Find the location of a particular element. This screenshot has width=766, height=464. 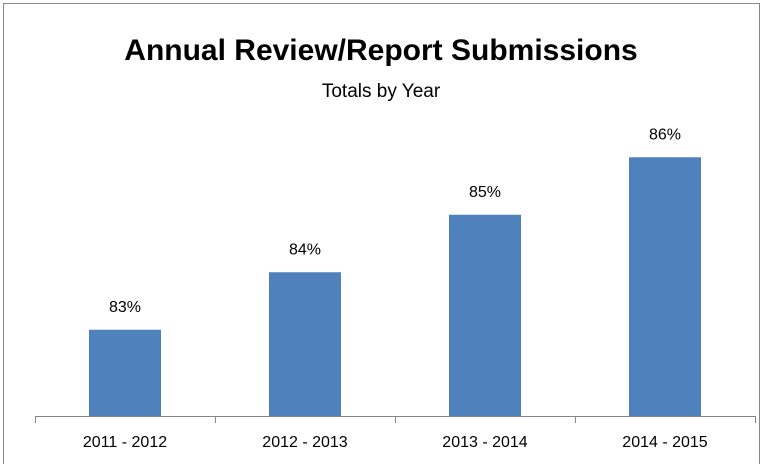

chart-subtitle: Totals by Year is located at coordinates (381, 91).